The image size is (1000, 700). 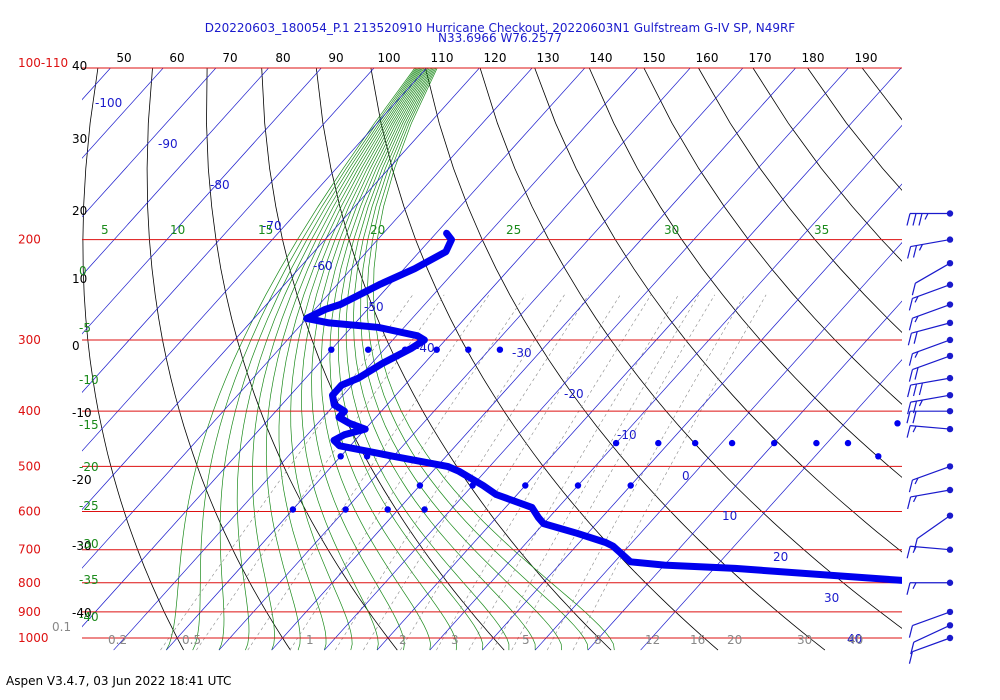 I want to click on pressure-tick-label: 800, so click(x=29, y=583).